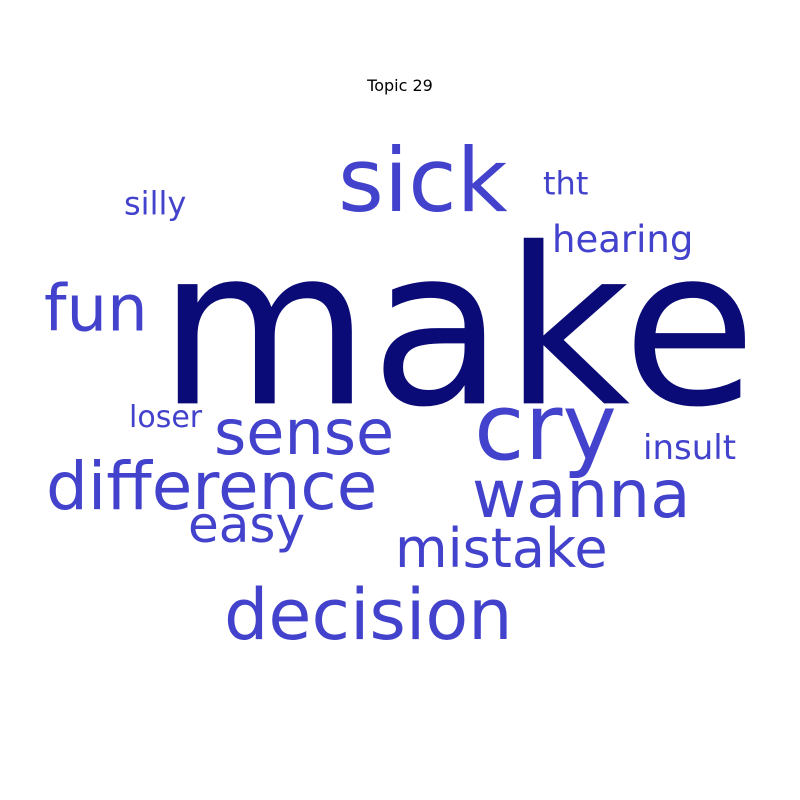 This screenshot has width=800, height=800. What do you see at coordinates (623, 239) in the screenshot?
I see `word-hearing: hearing` at bounding box center [623, 239].